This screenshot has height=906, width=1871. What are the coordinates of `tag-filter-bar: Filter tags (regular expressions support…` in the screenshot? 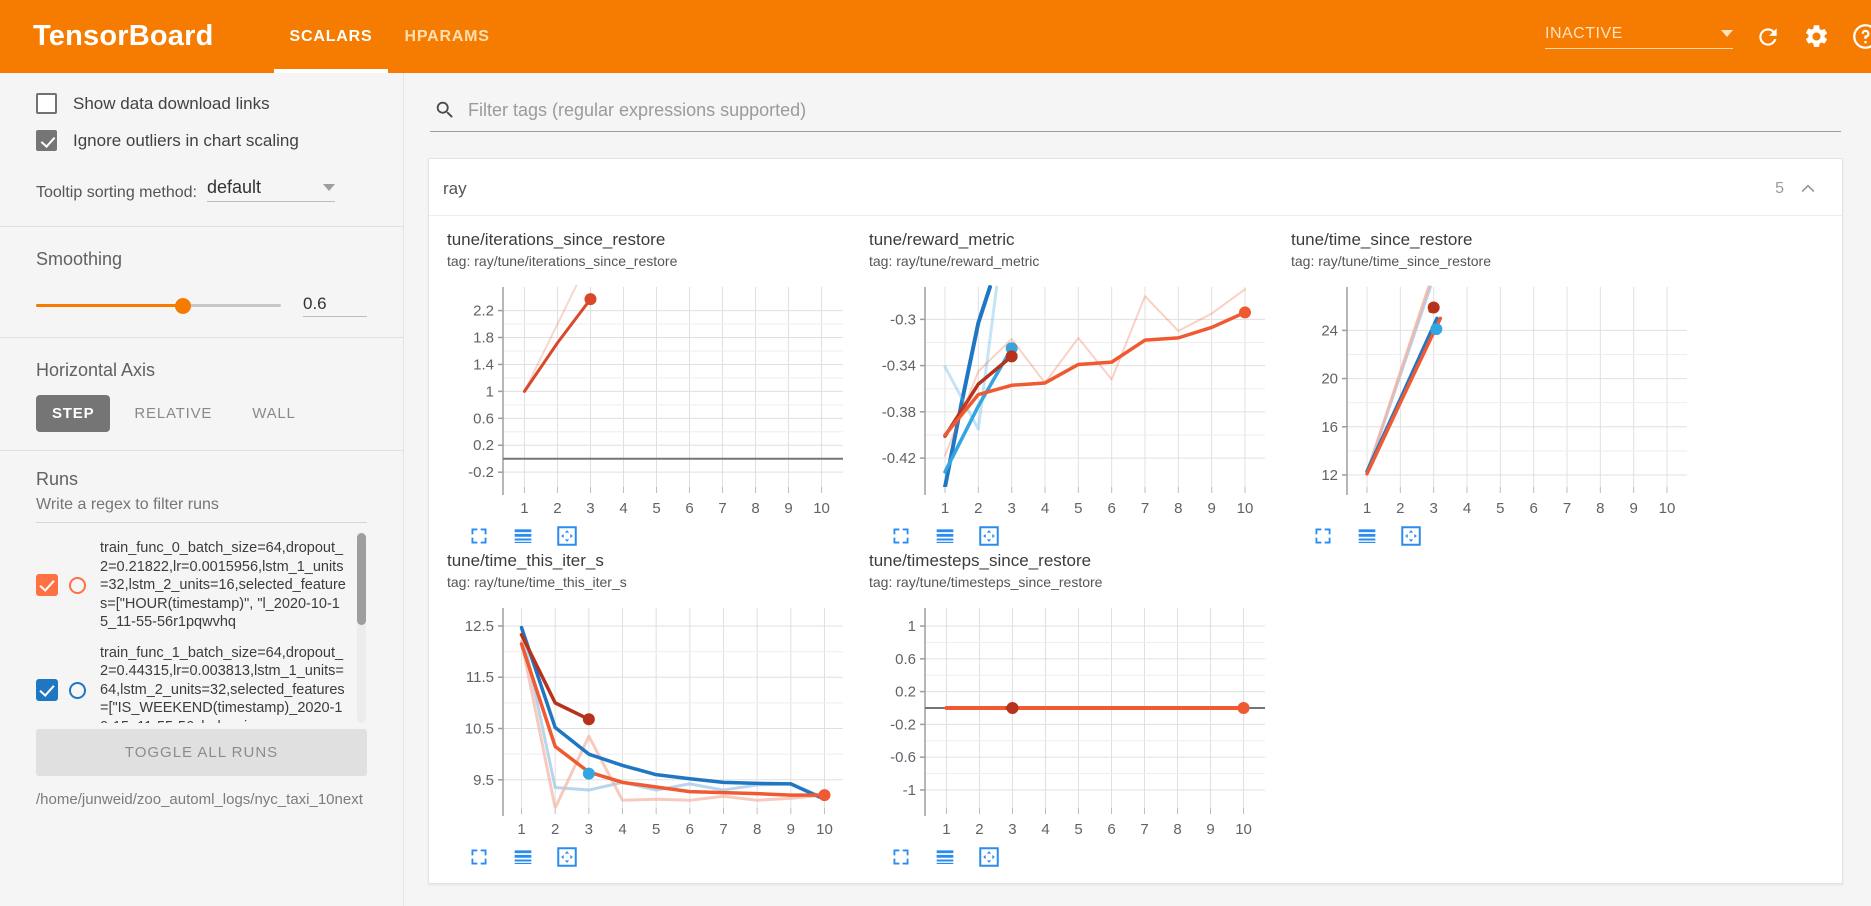 It's located at (1135, 102).